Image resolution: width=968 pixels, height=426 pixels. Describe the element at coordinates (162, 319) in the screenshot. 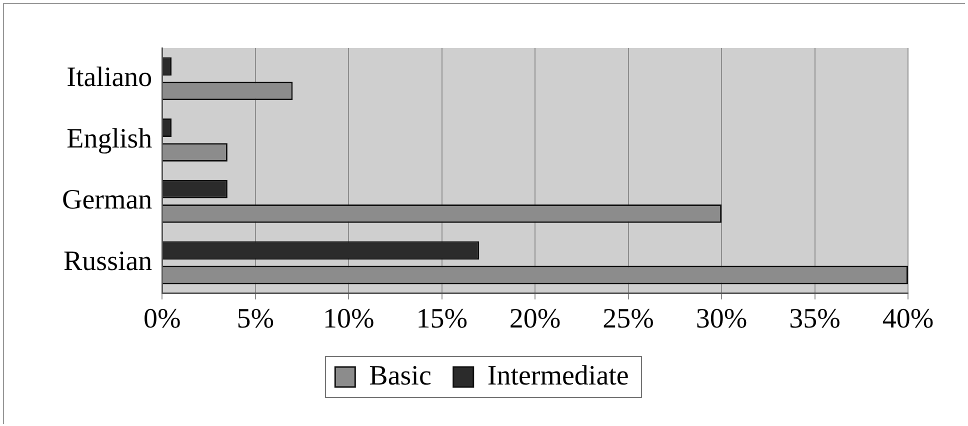

I see `x-tick-label: 0%` at that location.